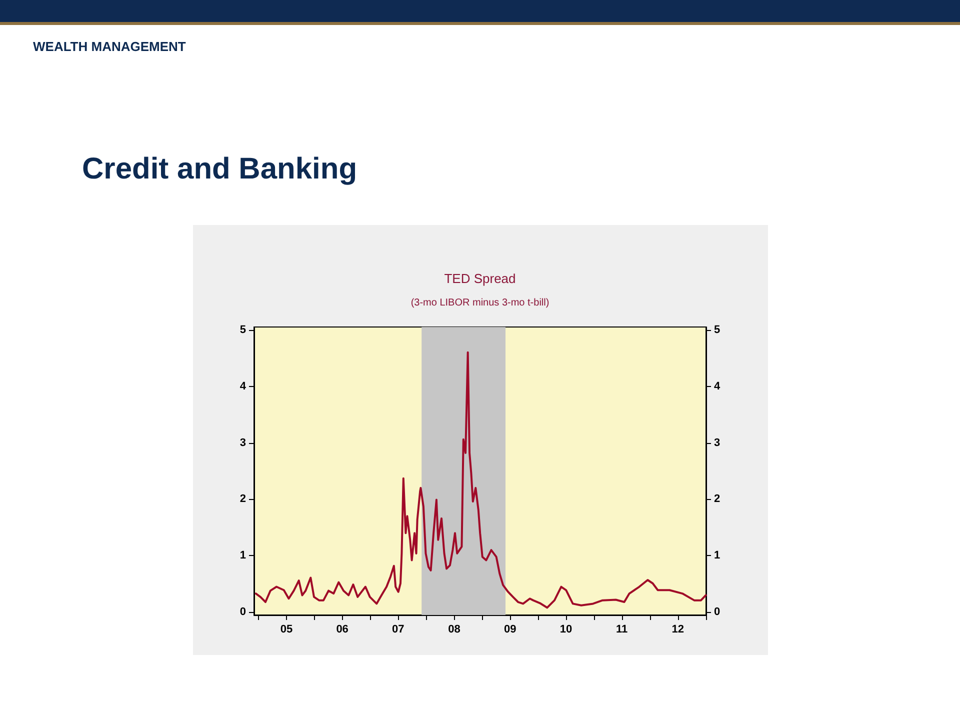 The image size is (960, 720). Describe the element at coordinates (243, 556) in the screenshot. I see `y-tick-label: 1` at that location.